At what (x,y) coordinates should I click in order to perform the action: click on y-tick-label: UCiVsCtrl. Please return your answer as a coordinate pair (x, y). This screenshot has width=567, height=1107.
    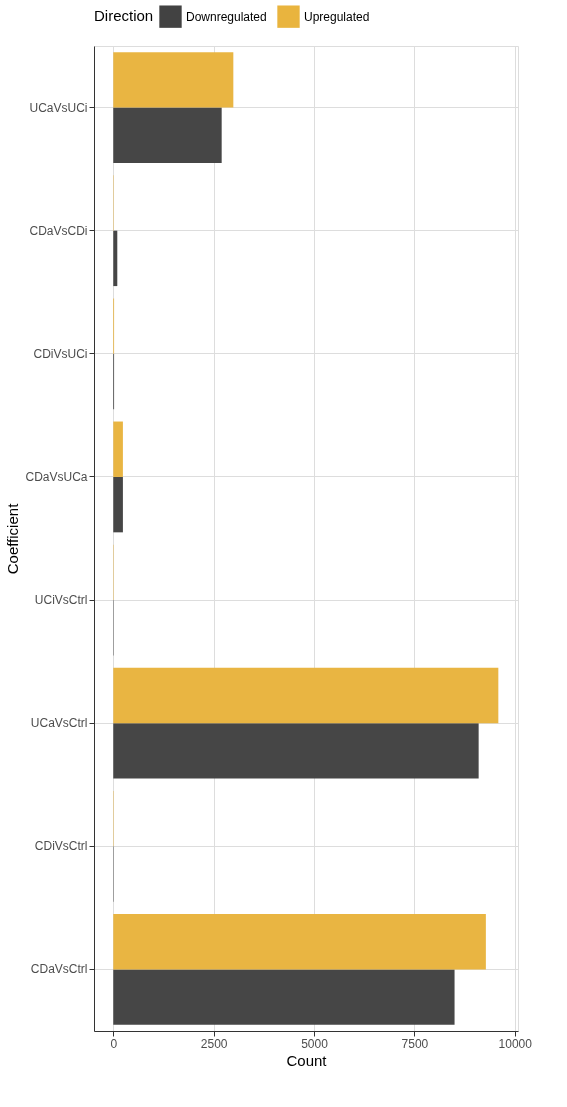
    Looking at the image, I should click on (61, 600).